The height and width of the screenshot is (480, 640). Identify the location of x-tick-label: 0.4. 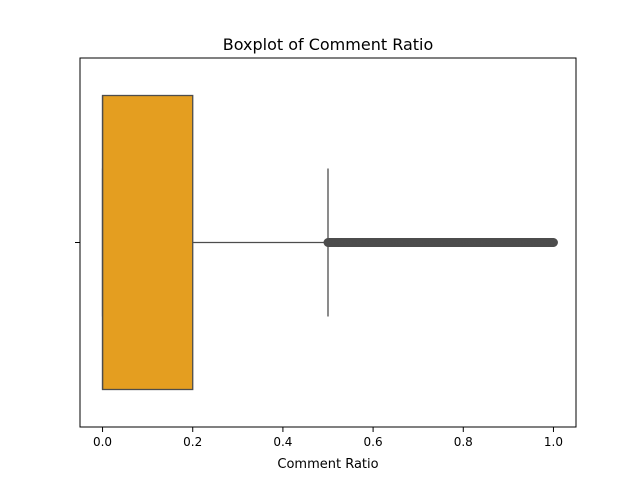
(282, 442).